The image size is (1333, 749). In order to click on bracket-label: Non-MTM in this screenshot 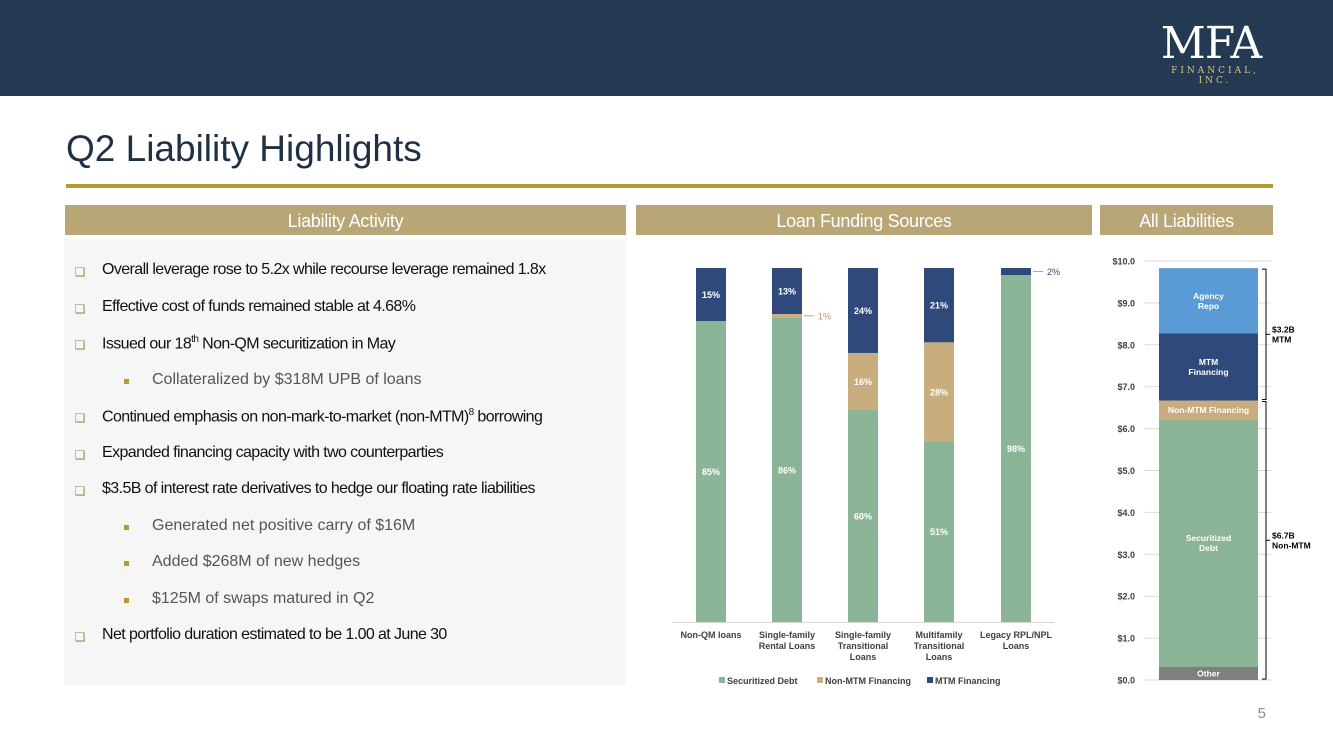, I will do `click(1291, 545)`.